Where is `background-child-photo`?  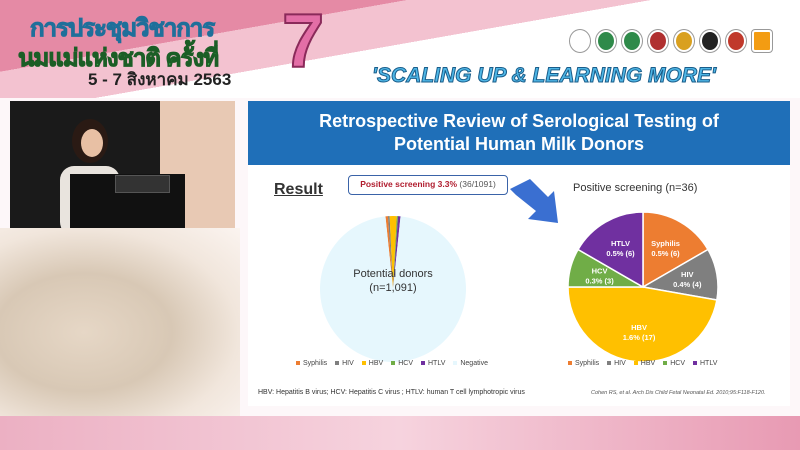
background-child-photo is located at coordinates (120, 323).